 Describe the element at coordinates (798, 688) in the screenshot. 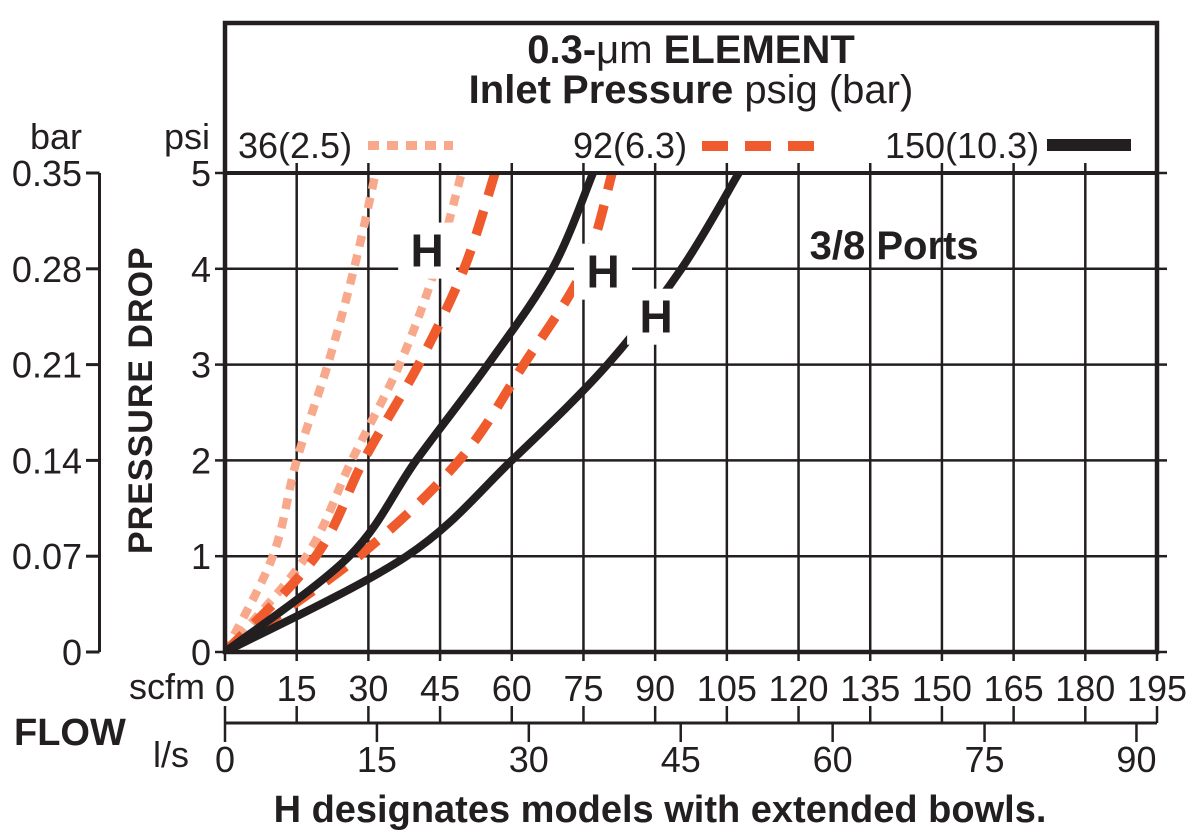

I see `scfm-tick-label: 120` at that location.